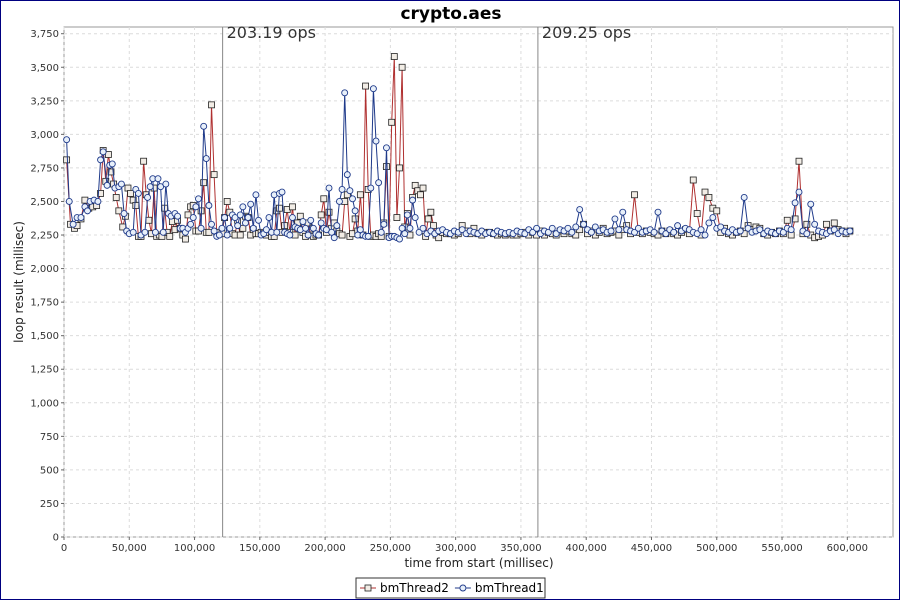  What do you see at coordinates (450, 588) in the screenshot?
I see `legend: bmThread2 bmThread1` at bounding box center [450, 588].